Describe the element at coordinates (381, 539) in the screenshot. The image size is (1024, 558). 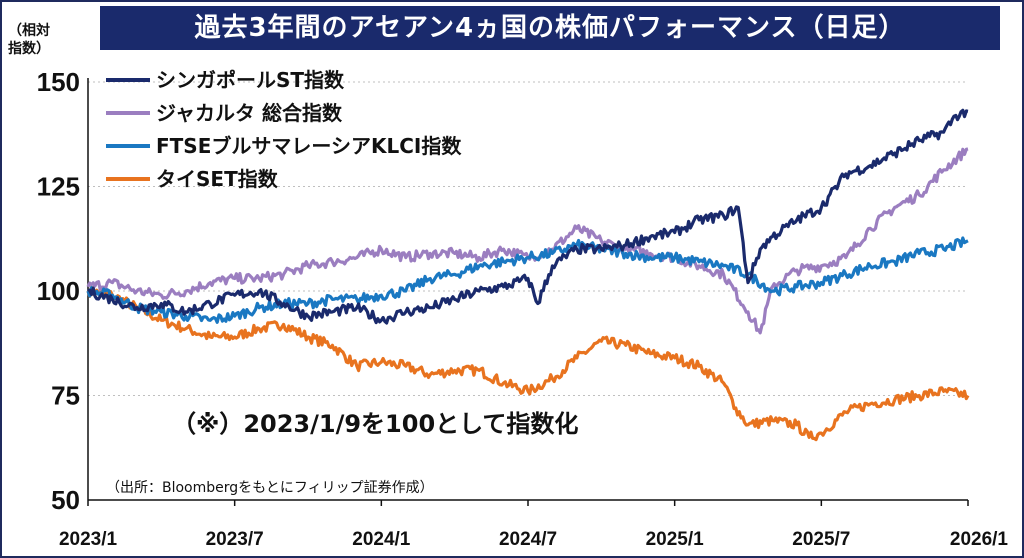
I see `x-tick-label: 2024/1` at that location.